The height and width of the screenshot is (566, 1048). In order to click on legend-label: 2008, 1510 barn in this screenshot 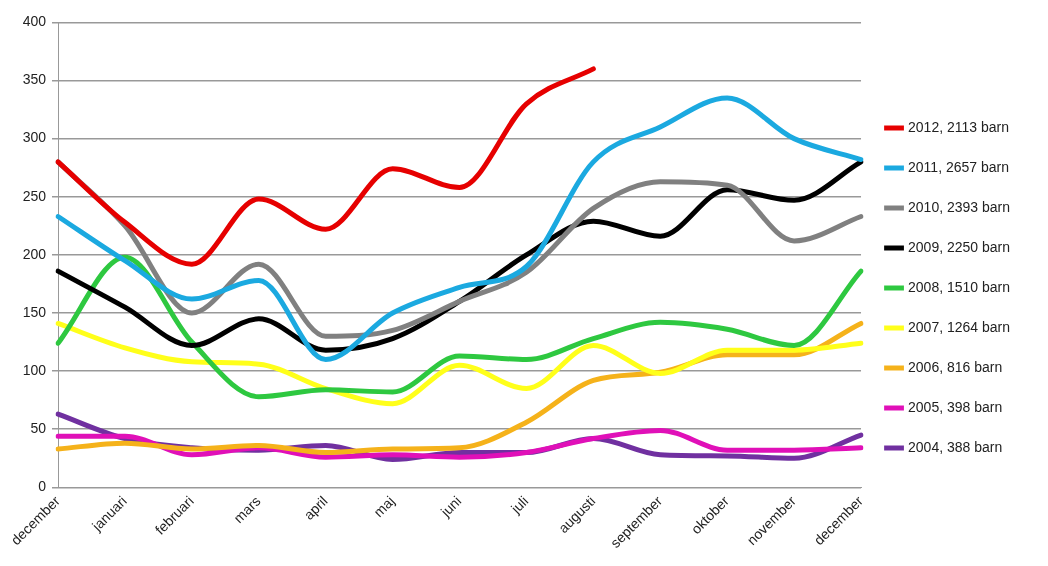, I will do `click(959, 286)`.